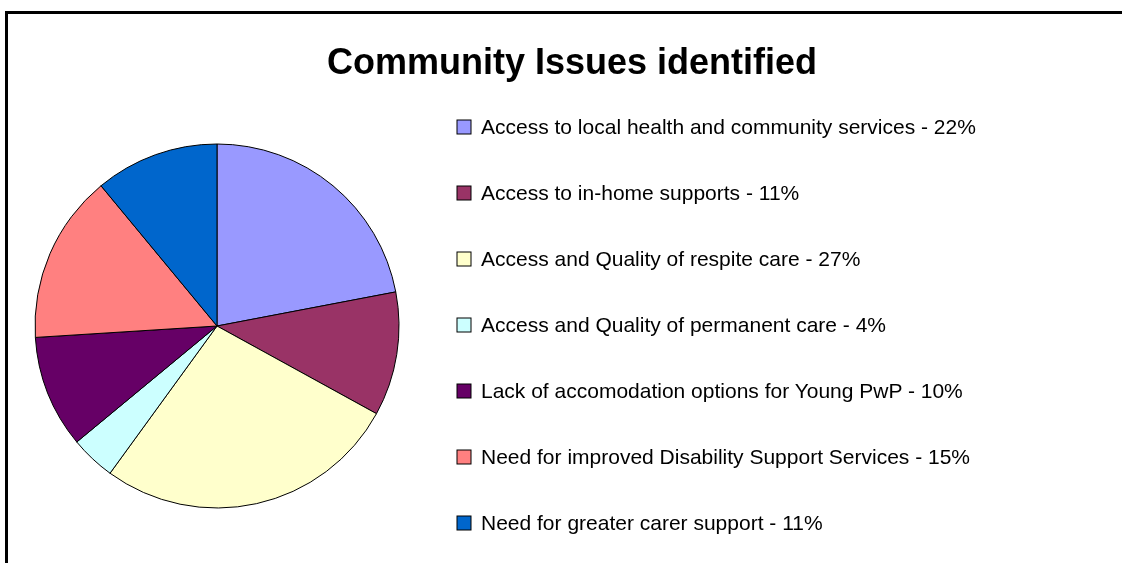 Image resolution: width=1122 pixels, height=563 pixels. Describe the element at coordinates (671, 258) in the screenshot. I see `legend-label: Access and Quality of respite care - 27%` at that location.